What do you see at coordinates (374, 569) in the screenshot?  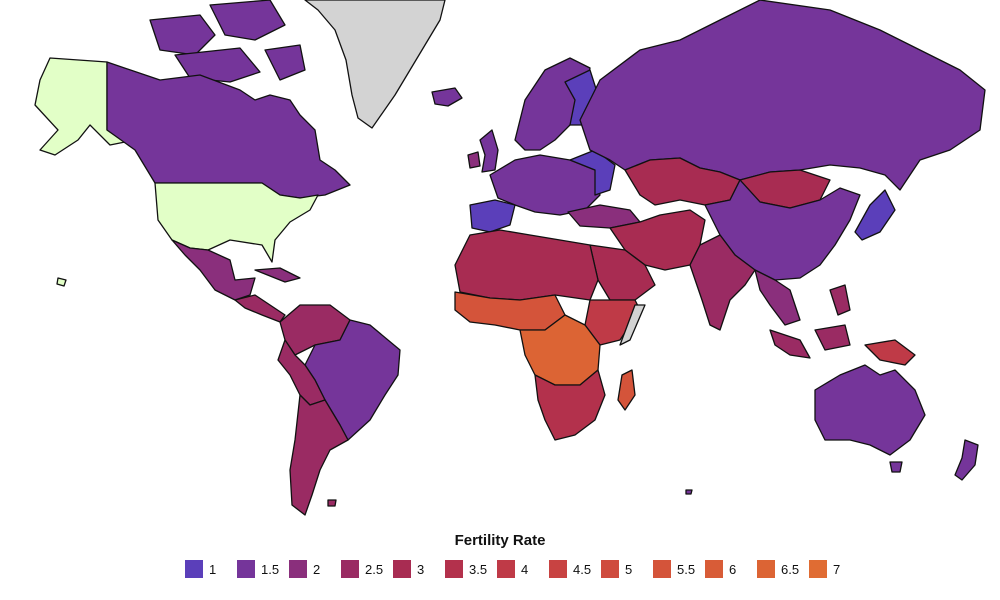 I see `legend-label: 2.5` at bounding box center [374, 569].